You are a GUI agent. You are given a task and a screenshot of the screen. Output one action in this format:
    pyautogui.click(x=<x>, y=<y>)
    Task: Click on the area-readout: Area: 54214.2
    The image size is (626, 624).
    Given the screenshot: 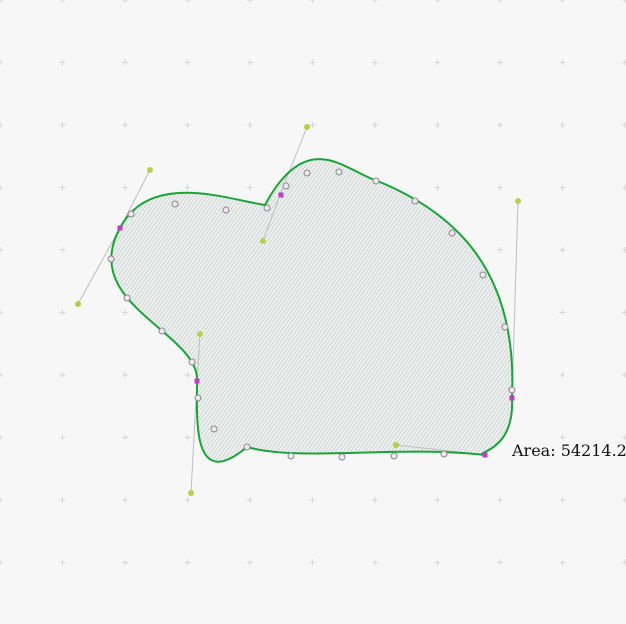 What is the action you would take?
    pyautogui.click(x=569, y=450)
    